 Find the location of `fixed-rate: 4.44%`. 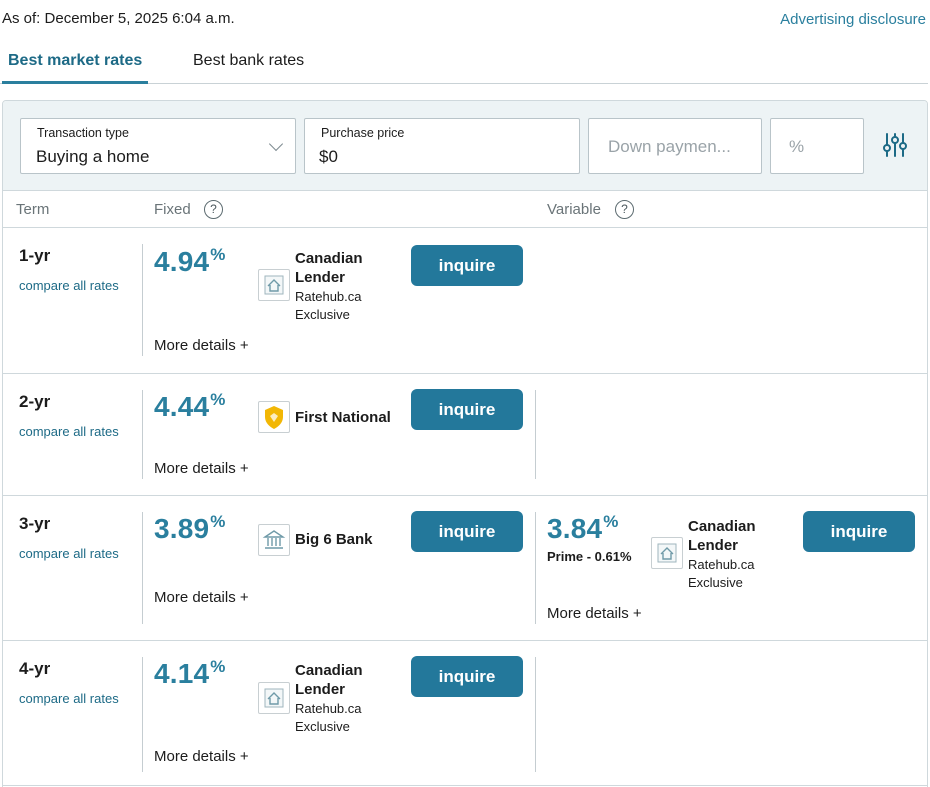

fixed-rate: 4.44% is located at coordinates (190, 406).